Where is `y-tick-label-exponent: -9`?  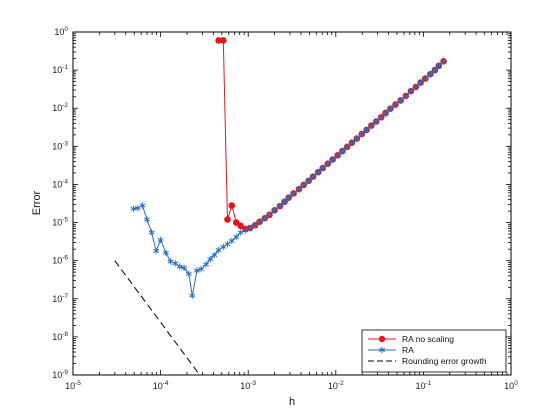
y-tick-label-exponent: -9 is located at coordinates (65, 372).